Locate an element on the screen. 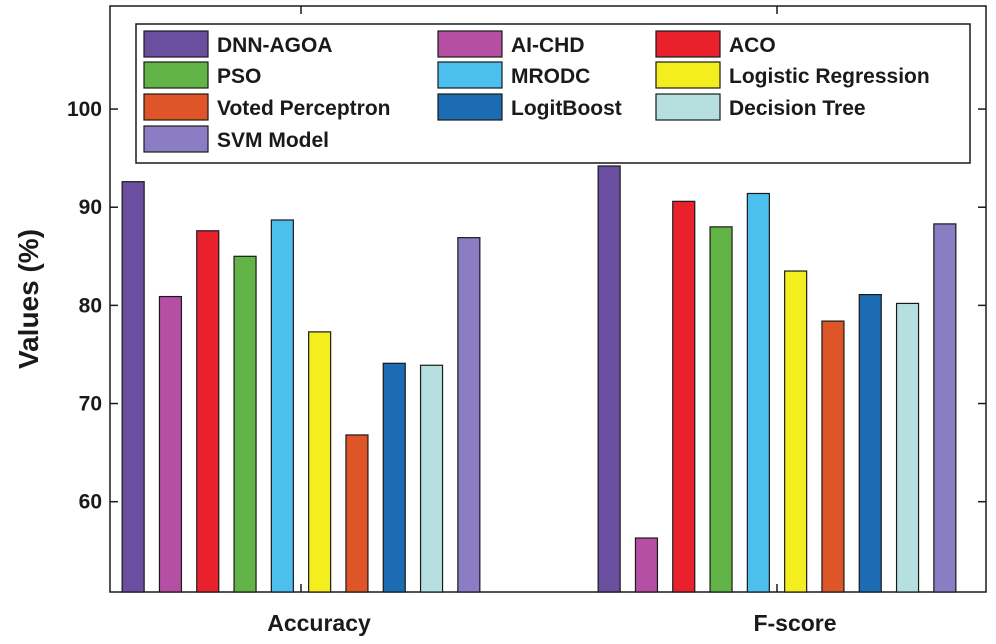 This screenshot has height=644, width=996. legend-label: SVM Model is located at coordinates (273, 140).